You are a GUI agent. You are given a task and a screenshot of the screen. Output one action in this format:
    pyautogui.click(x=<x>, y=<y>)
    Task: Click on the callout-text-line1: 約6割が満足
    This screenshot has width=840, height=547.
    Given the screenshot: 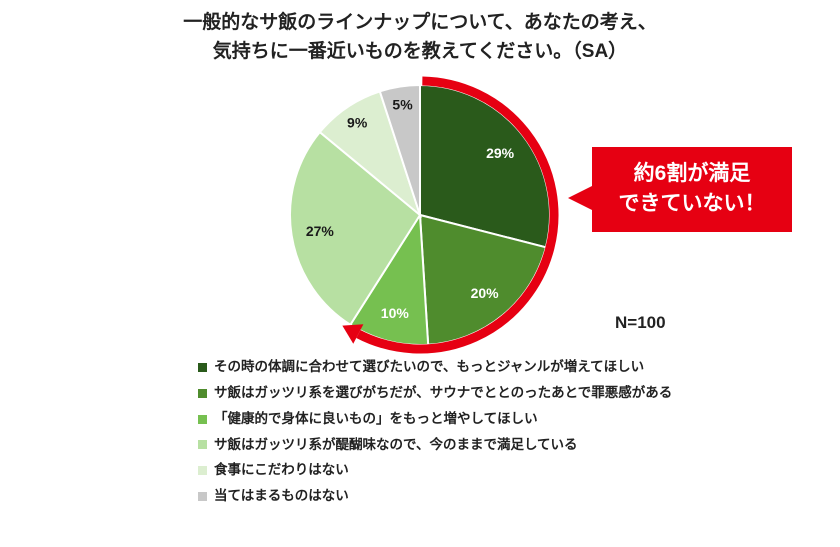 What is the action you would take?
    pyautogui.click(x=692, y=173)
    